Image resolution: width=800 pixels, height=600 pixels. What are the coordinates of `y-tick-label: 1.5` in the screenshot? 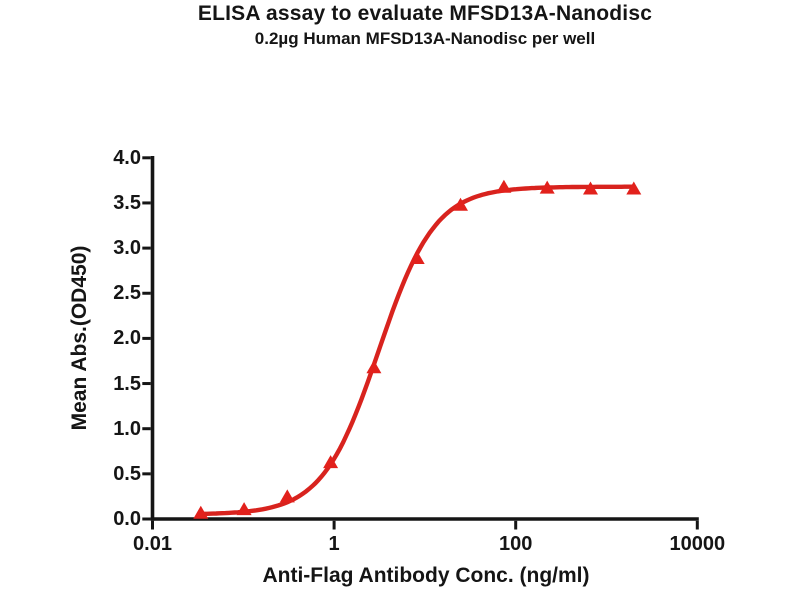 It's located at (127, 383).